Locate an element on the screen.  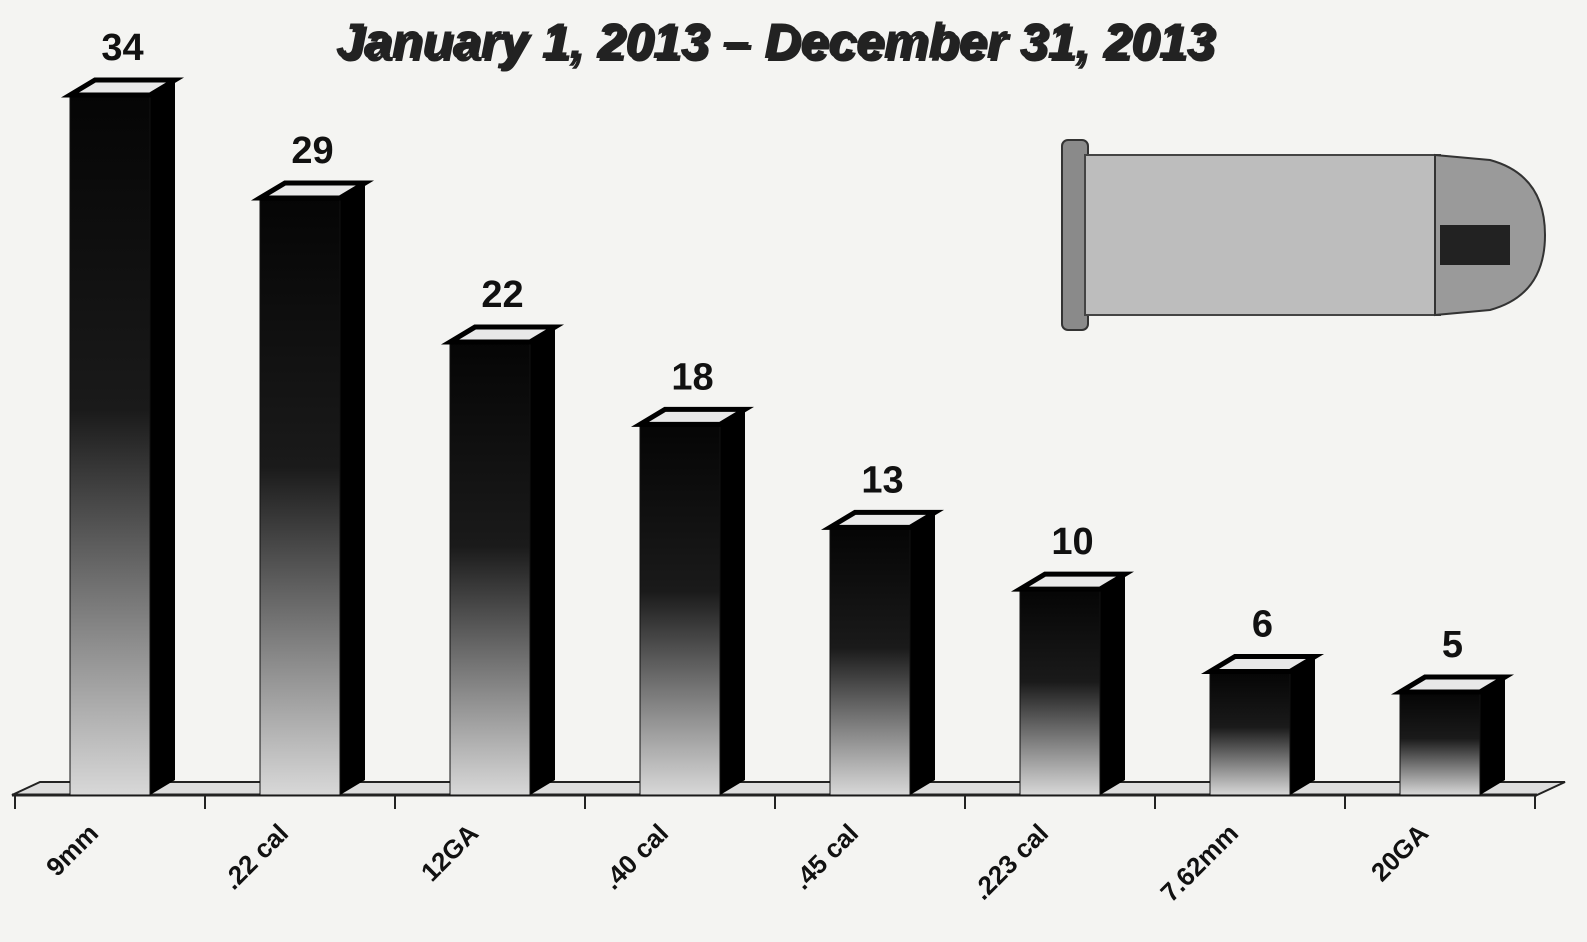
x-tick-label: .223 cal is located at coordinates (1010, 862).